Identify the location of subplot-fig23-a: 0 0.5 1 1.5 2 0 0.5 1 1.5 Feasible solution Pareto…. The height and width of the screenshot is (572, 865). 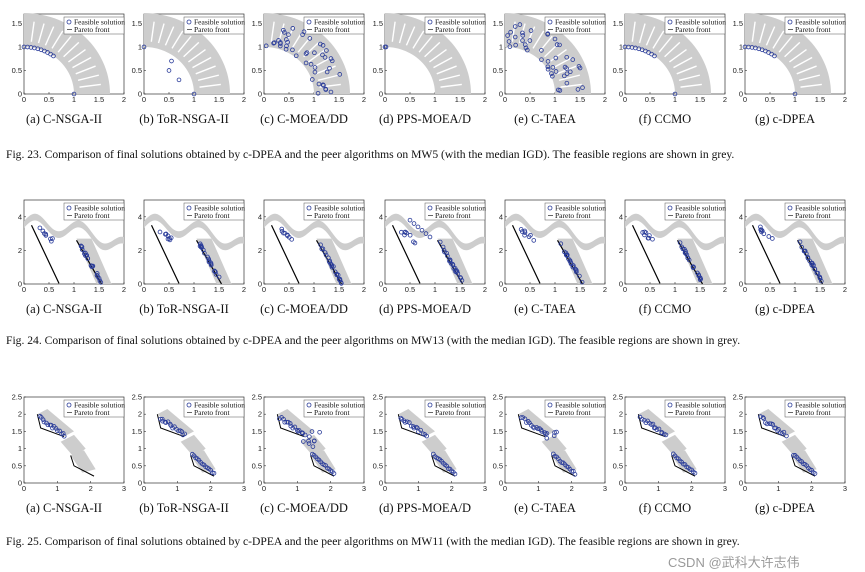
(69, 69).